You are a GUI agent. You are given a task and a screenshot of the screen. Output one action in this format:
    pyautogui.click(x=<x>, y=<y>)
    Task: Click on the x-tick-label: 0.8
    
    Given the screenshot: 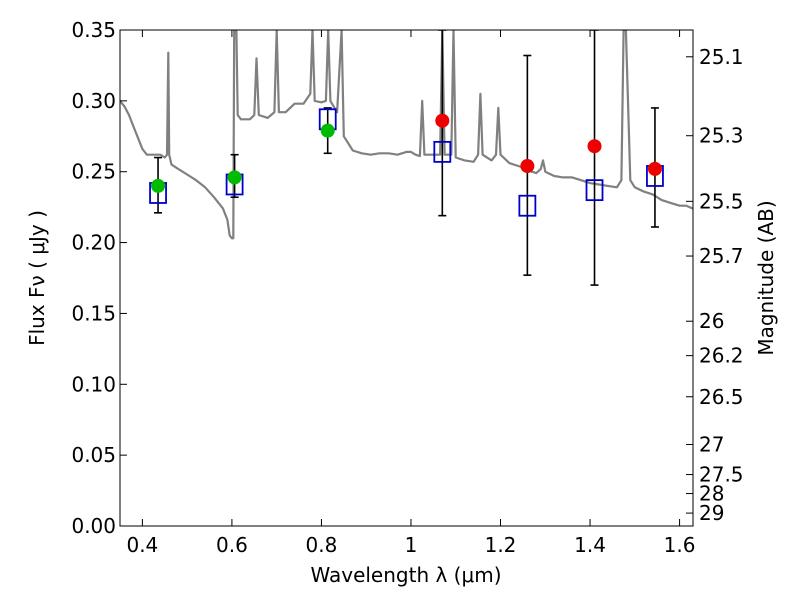 What is the action you would take?
    pyautogui.click(x=322, y=545)
    